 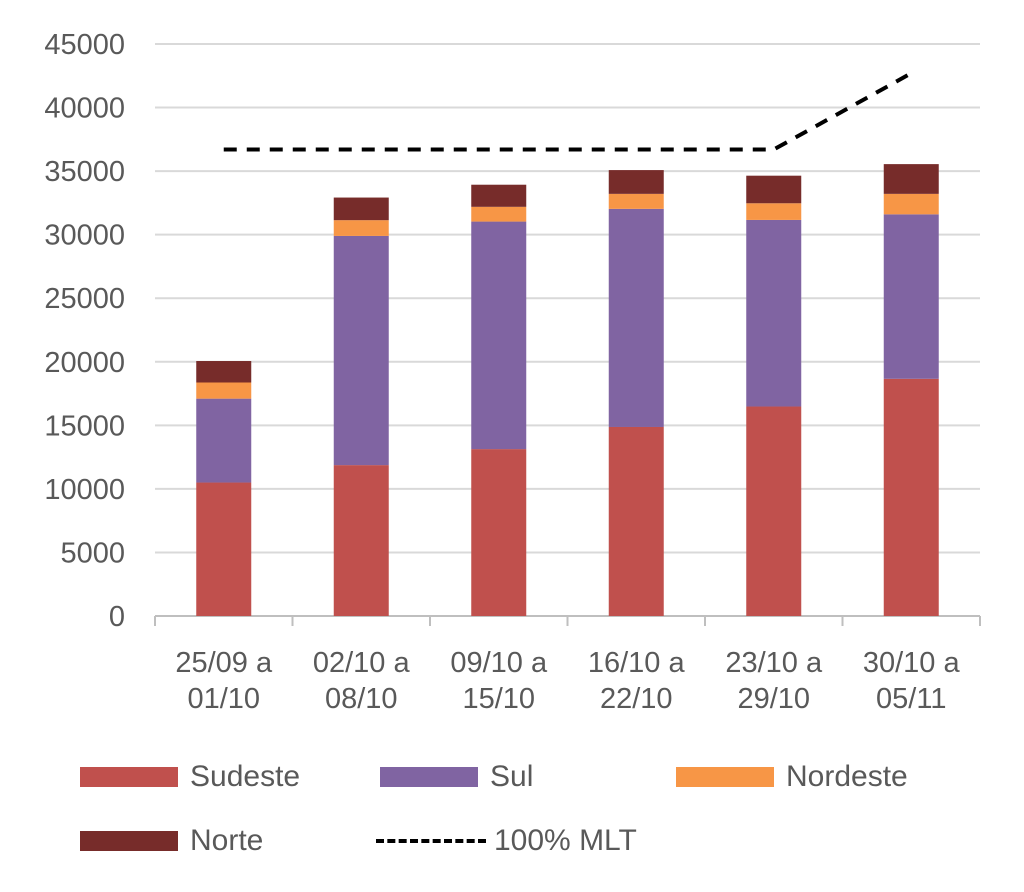 I want to click on y-tick-label: 30000, so click(x=84, y=236).